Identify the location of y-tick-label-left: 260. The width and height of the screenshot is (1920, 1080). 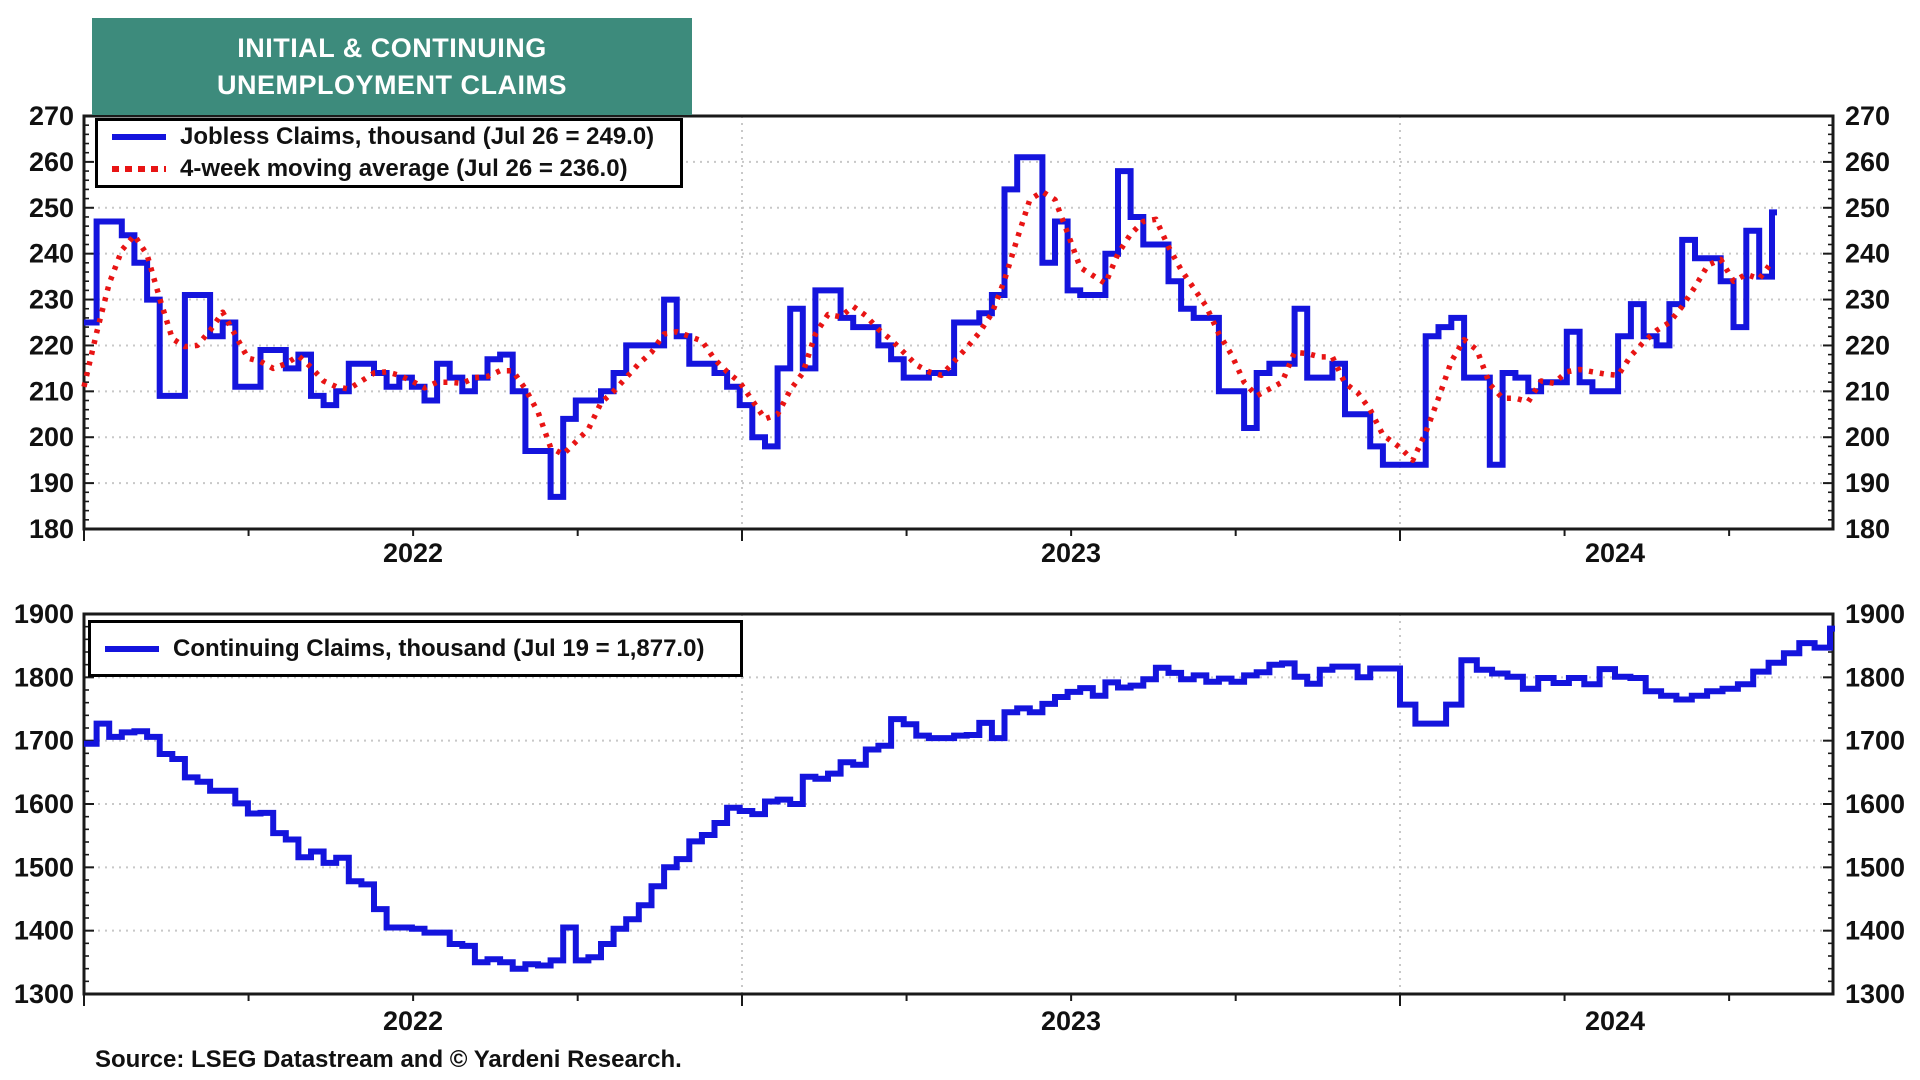
(51, 162).